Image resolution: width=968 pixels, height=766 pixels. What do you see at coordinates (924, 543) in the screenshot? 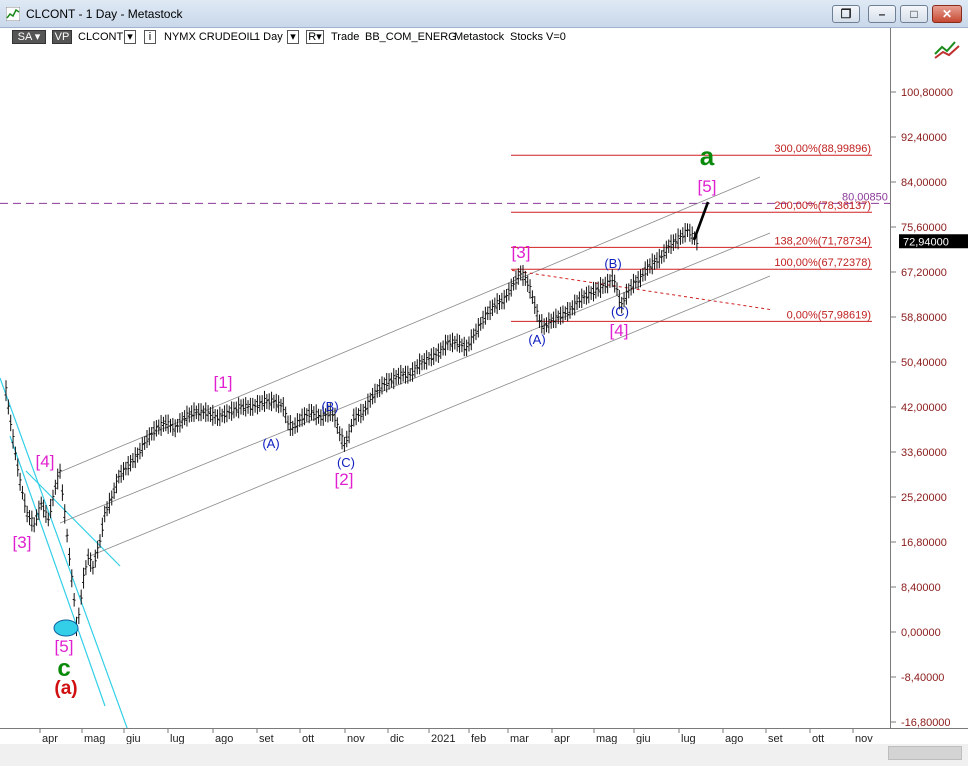
I see `price-axis-label: 16,80000` at bounding box center [924, 543].